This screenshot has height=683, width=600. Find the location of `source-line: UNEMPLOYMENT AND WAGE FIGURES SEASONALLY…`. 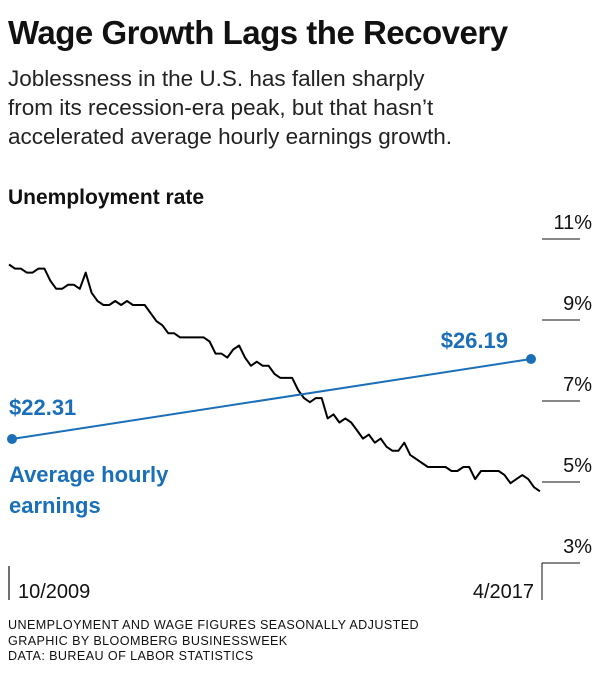

source-line: UNEMPLOYMENT AND WAGE FIGURES SEASONALLY… is located at coordinates (214, 625).